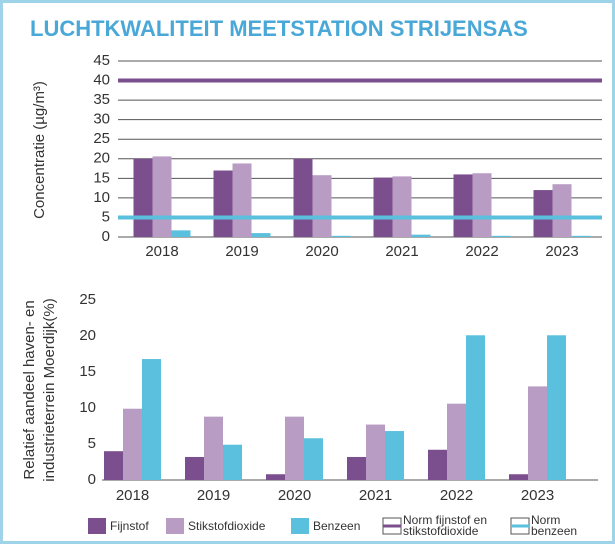  Describe the element at coordinates (39, 150) in the screenshot. I see `y-axis-label: Concentratie (µg/m³)` at that location.